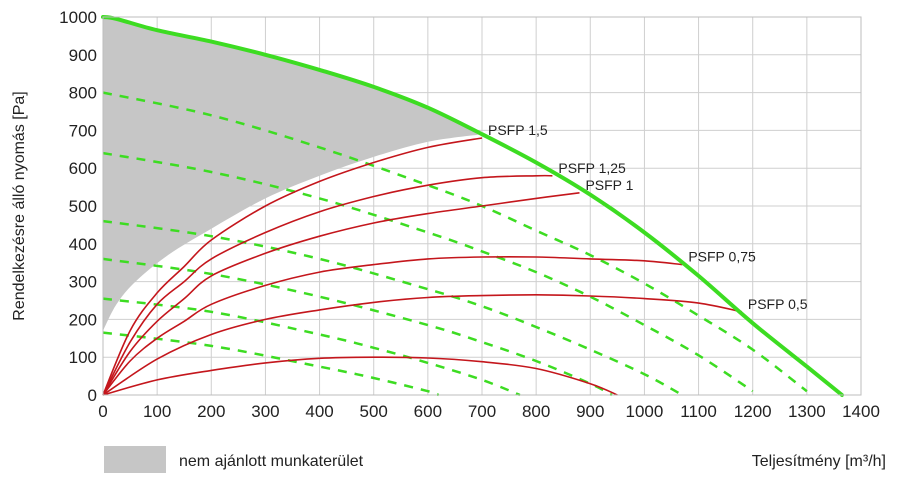  I want to click on y-tick-label: 700, so click(83, 130).